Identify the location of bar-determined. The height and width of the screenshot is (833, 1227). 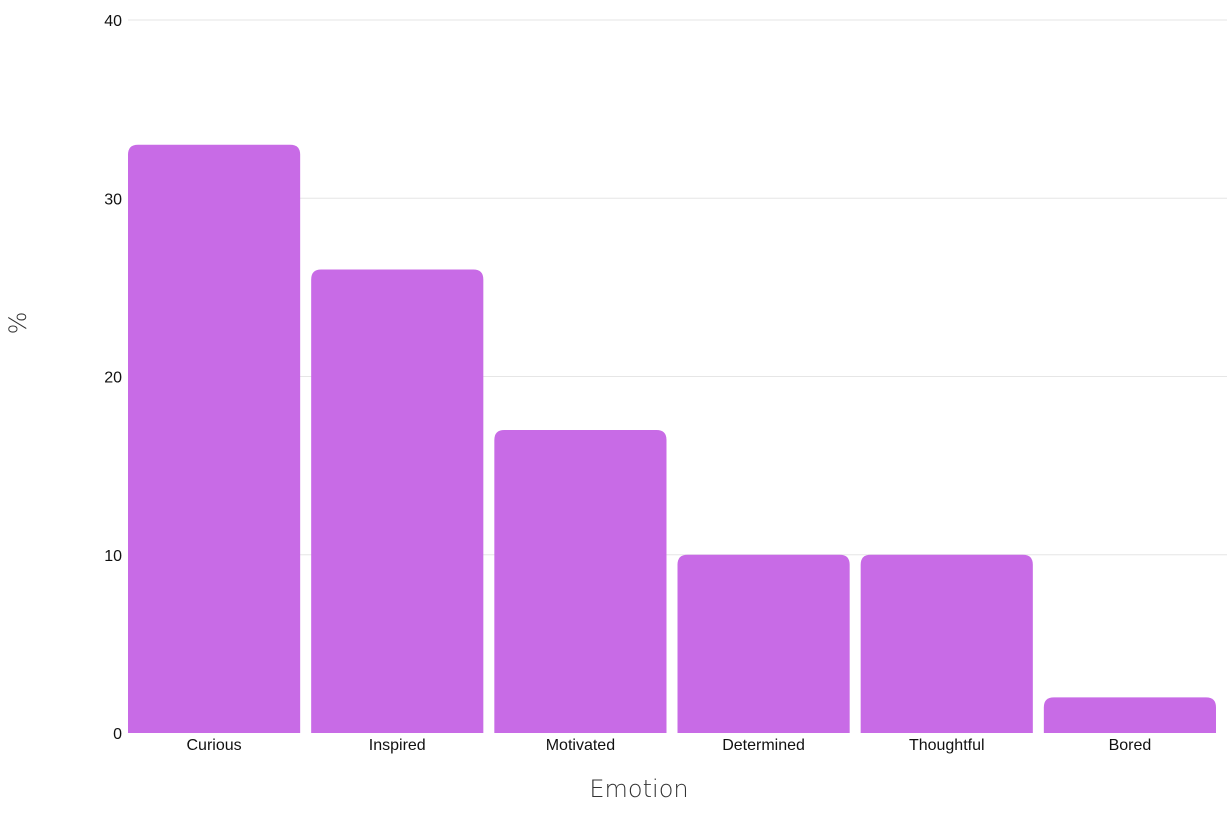
(763, 643).